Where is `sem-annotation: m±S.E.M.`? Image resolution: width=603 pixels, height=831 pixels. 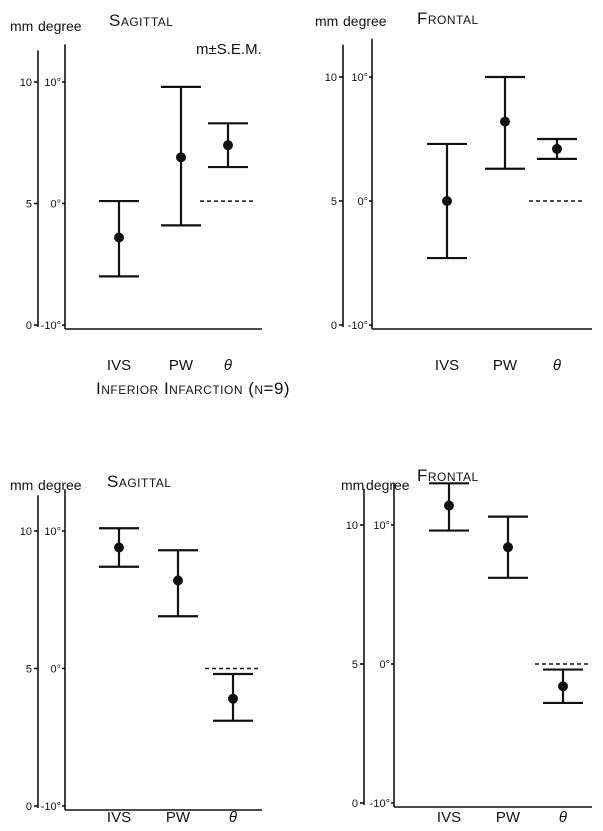
sem-annotation: m±S.E.M. is located at coordinates (229, 49).